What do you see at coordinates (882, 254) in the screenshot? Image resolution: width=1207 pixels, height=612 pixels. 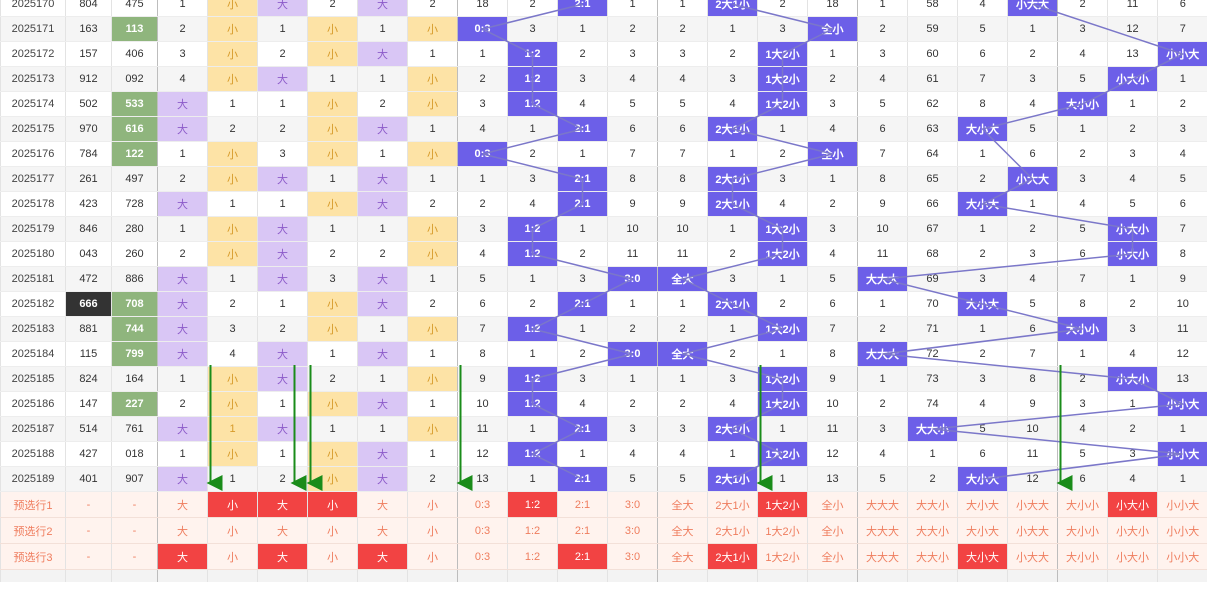 I see `trend-cell: 11` at bounding box center [882, 254].